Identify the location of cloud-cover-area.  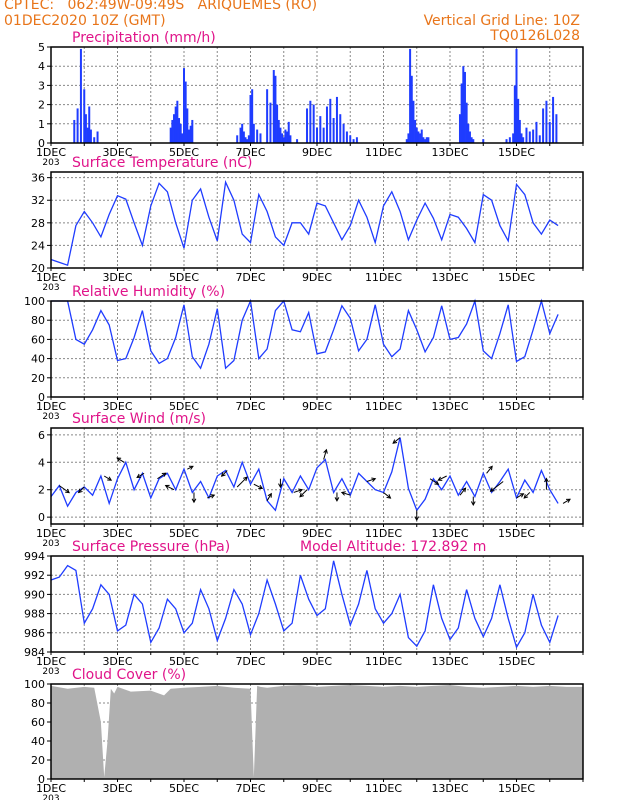
(317, 731).